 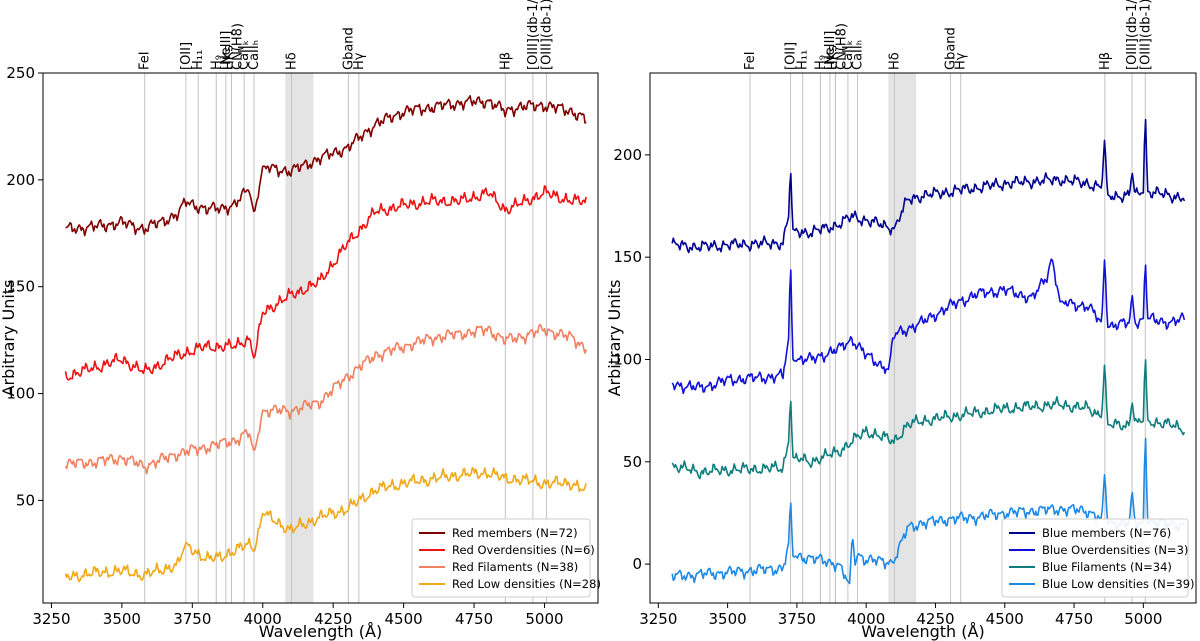 I want to click on legend-entry: Blue Low densities (N=39), so click(x=1118, y=584).